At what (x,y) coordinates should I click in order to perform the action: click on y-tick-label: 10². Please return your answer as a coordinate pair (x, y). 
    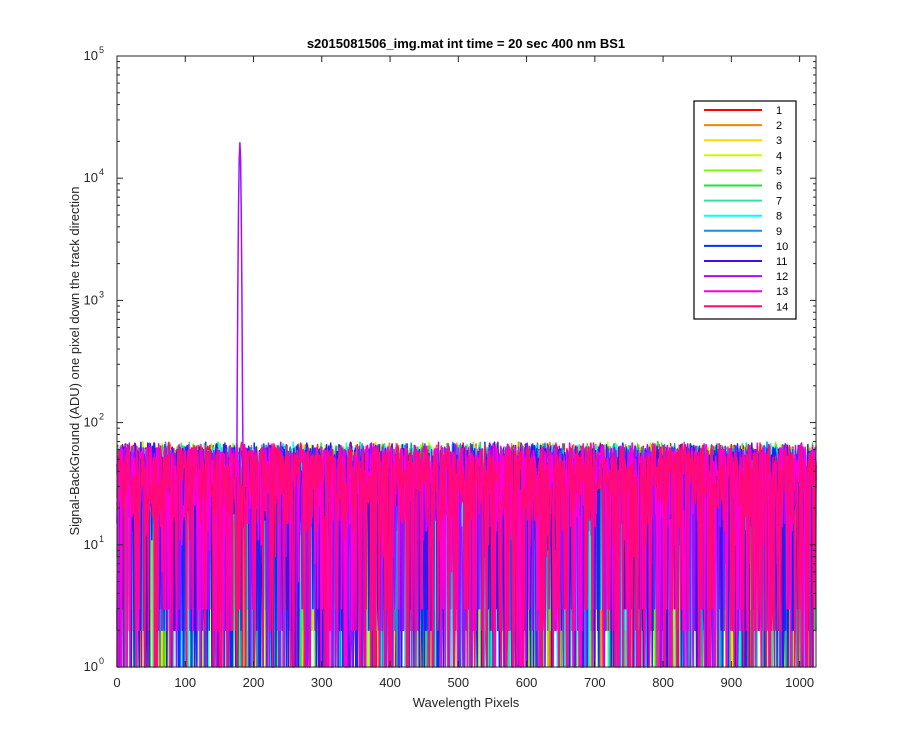
    Looking at the image, I should click on (94, 421).